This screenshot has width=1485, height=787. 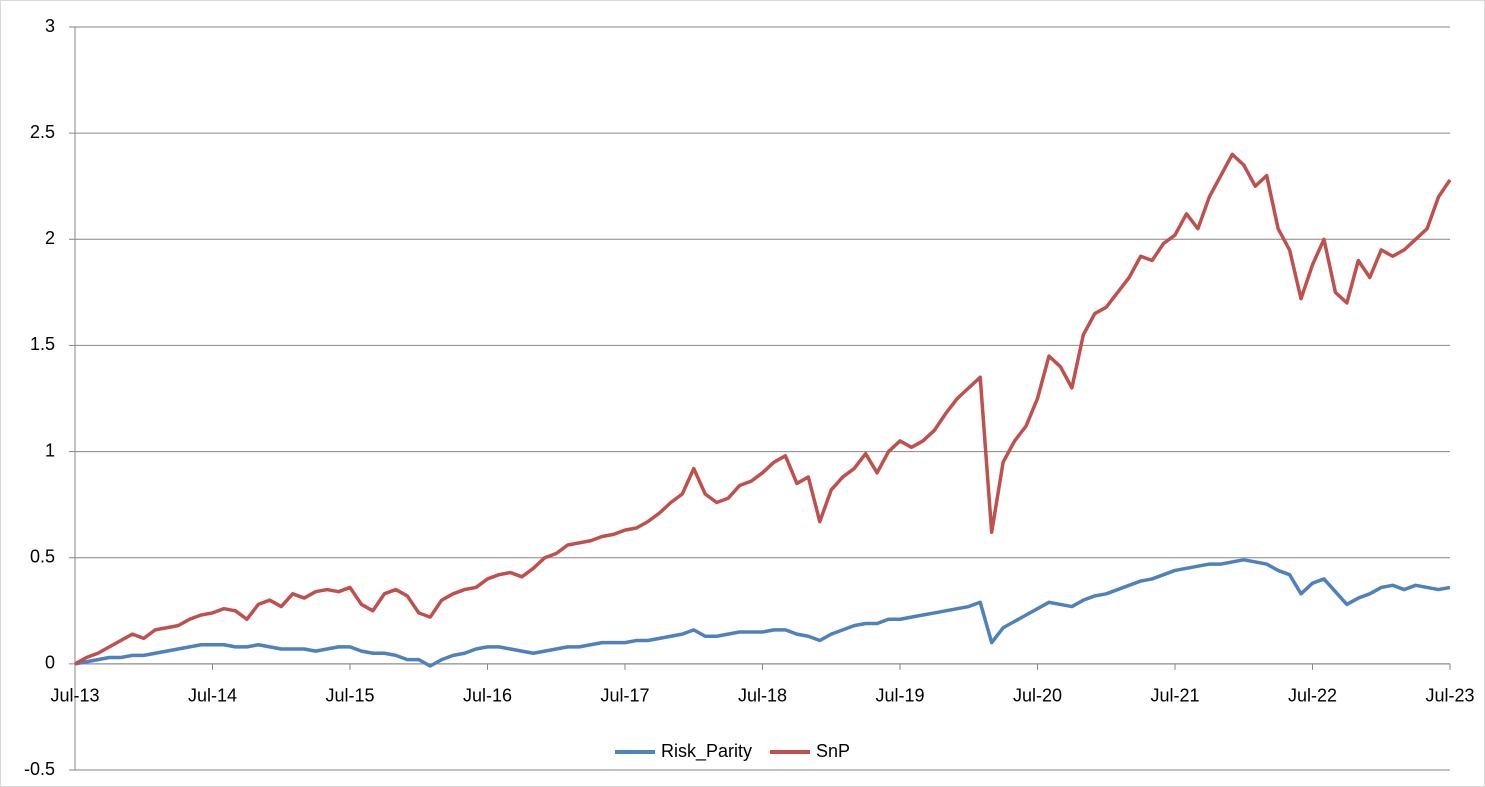 I want to click on x-tick-label: Jul-22, so click(x=1312, y=696).